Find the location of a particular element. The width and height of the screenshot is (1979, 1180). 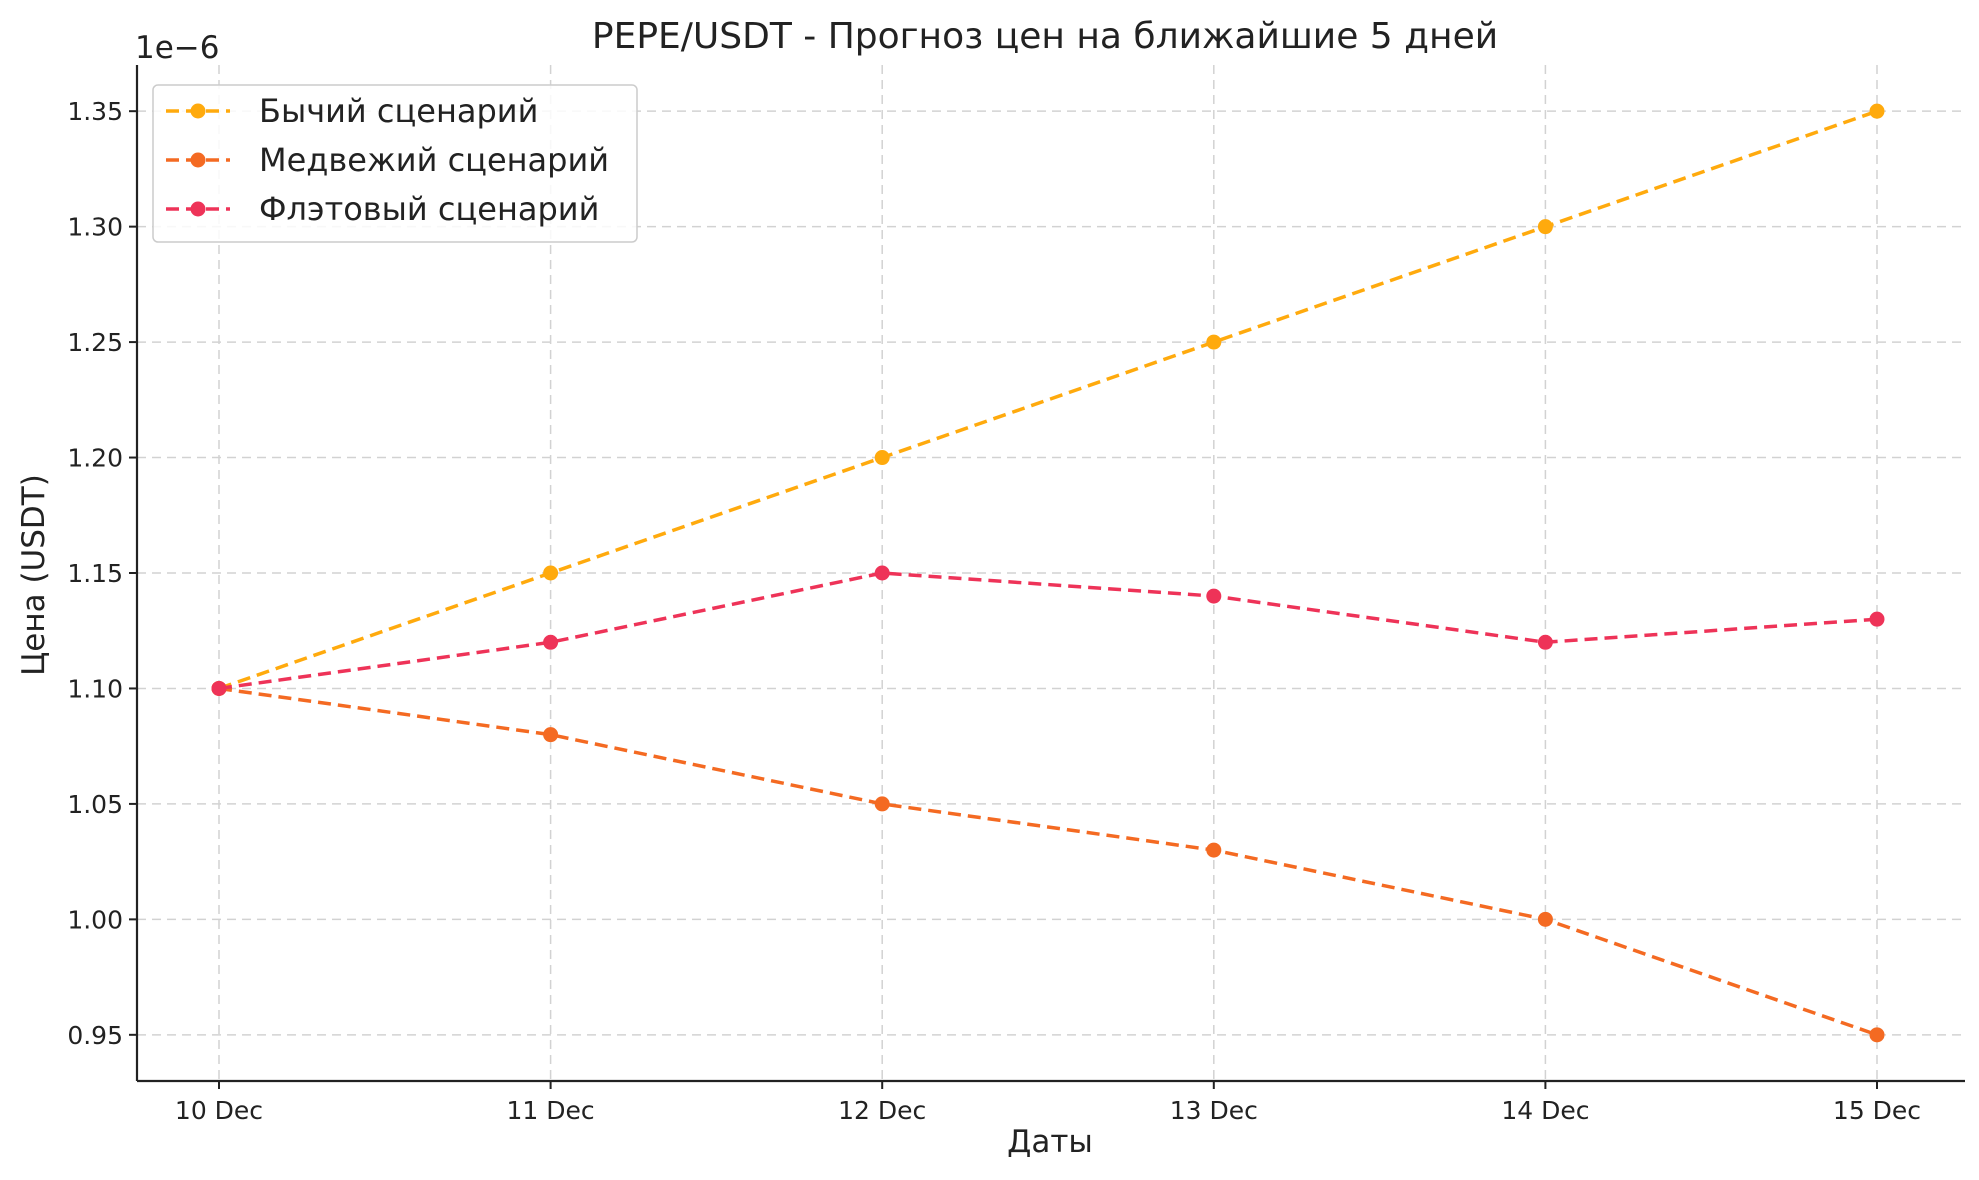

y-axis-title: Цена (USDT) is located at coordinates (34, 575).